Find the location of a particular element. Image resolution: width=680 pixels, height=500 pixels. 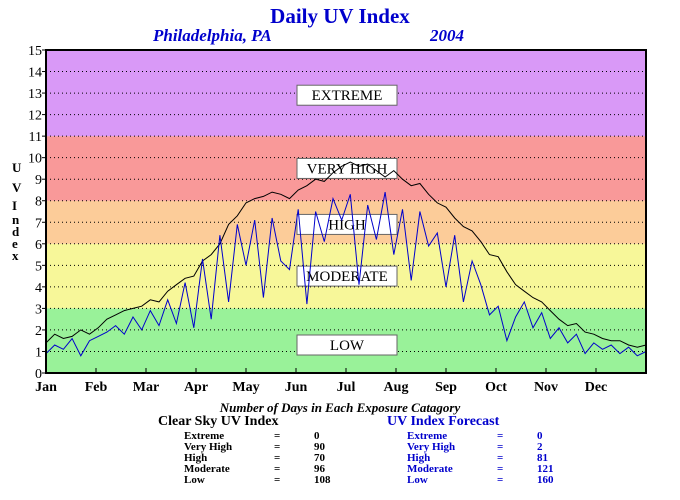

y-tick-label: 4 is located at coordinates (38, 288).